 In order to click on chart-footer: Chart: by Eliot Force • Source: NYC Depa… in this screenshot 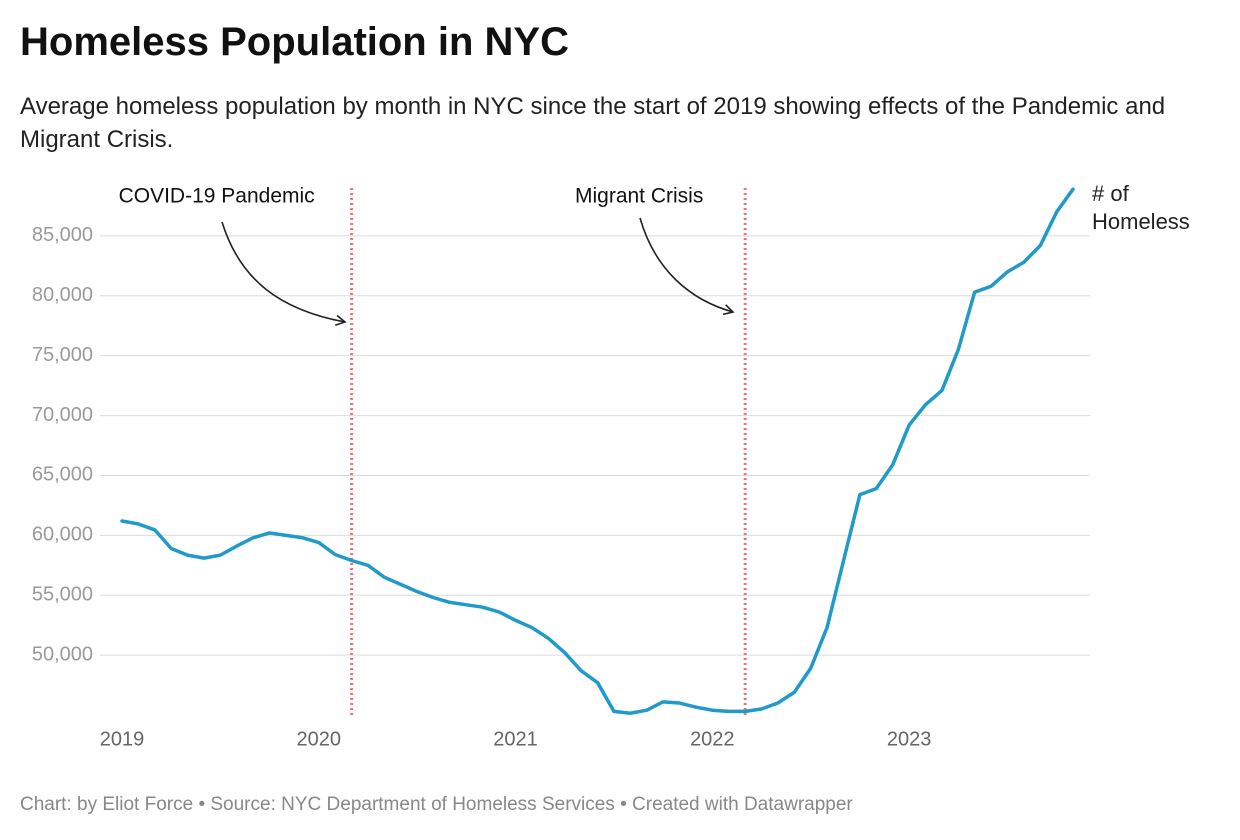, I will do `click(436, 804)`.